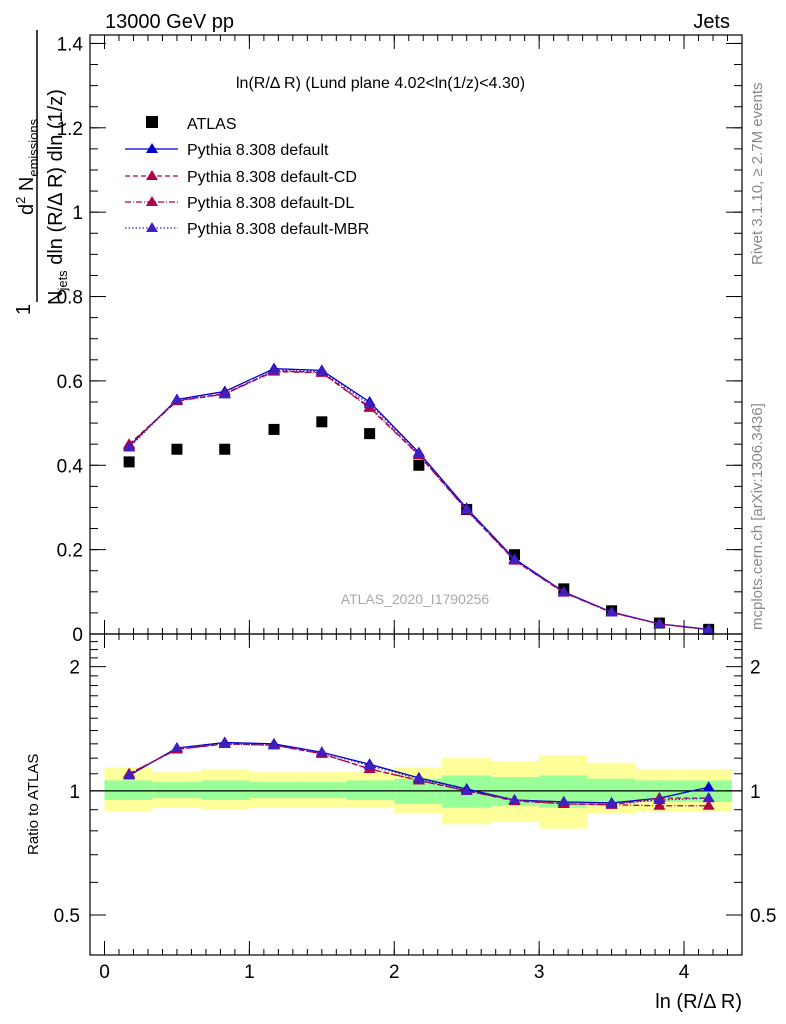 This screenshot has width=786, height=1024. Describe the element at coordinates (152, 227) in the screenshot. I see `legend-marker-mbr` at that location.